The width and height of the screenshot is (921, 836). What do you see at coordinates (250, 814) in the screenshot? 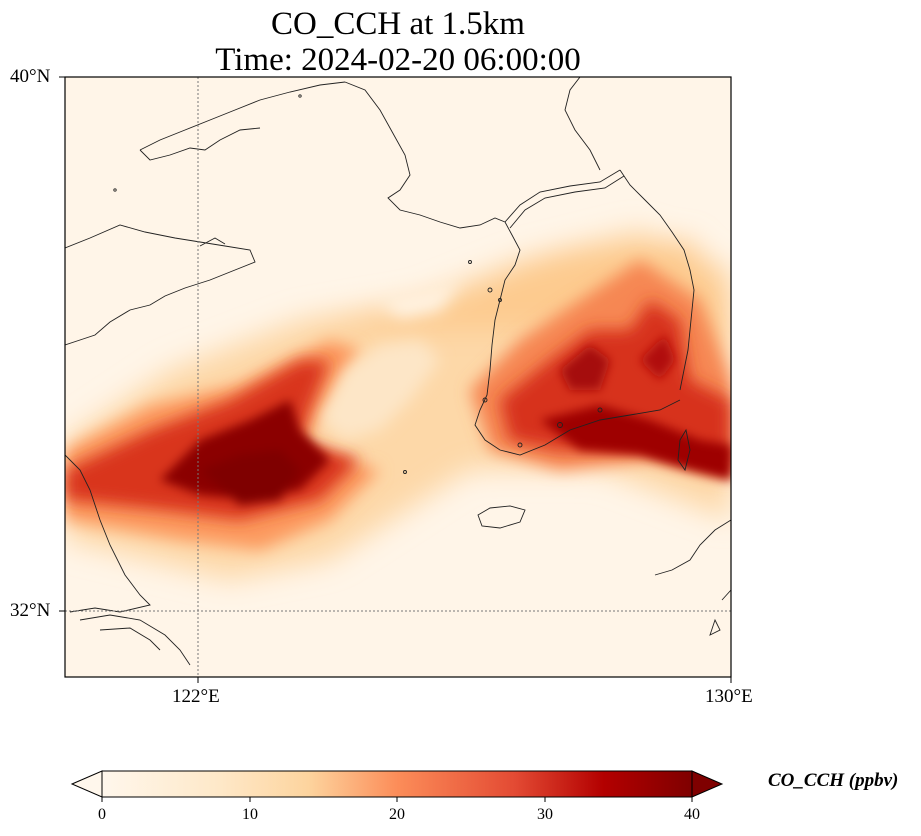
I see `colorbar-tick: 10` at bounding box center [250, 814].